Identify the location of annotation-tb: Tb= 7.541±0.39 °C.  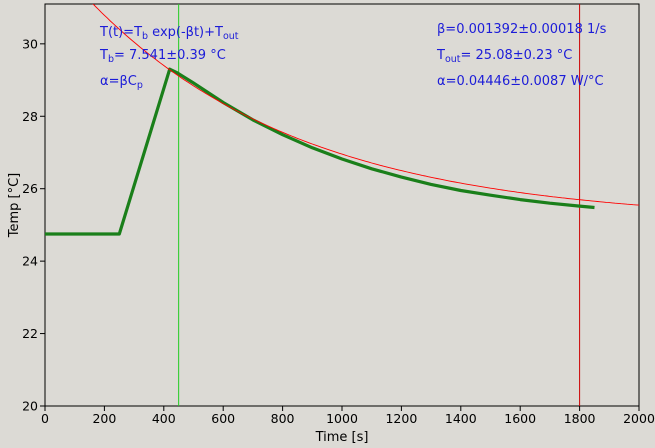
(162, 56).